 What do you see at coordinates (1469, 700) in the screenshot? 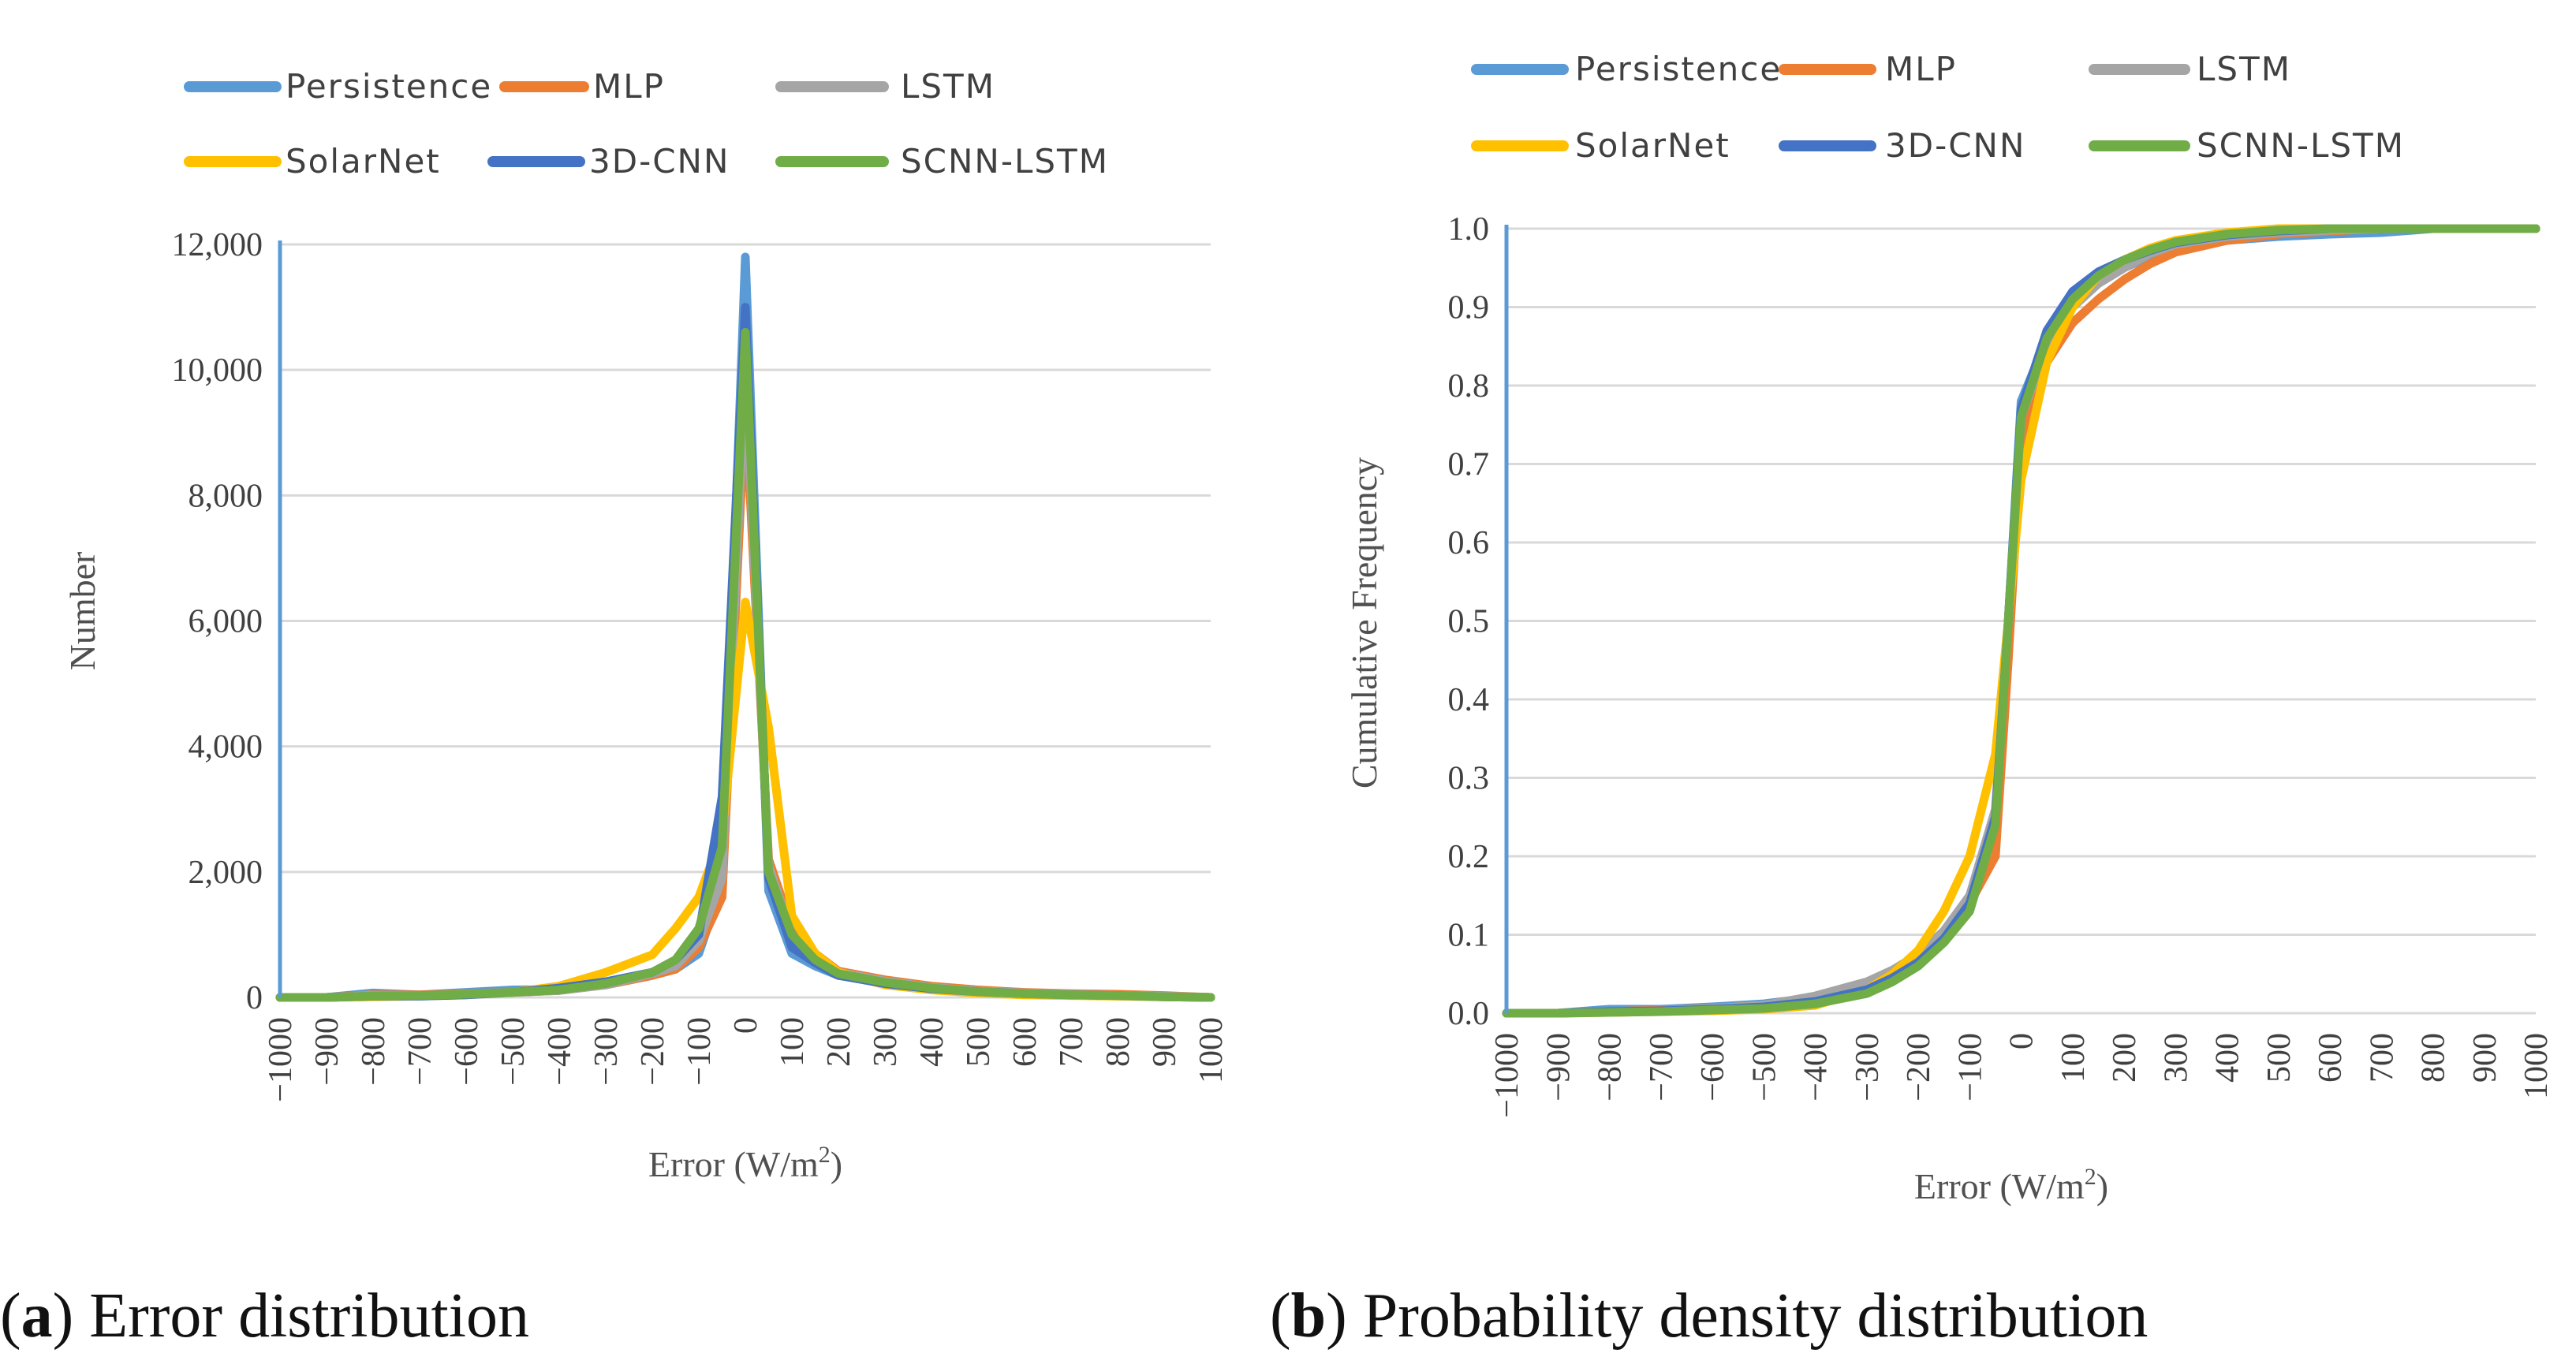
I see `y-tick-label: 0.4` at bounding box center [1469, 700].